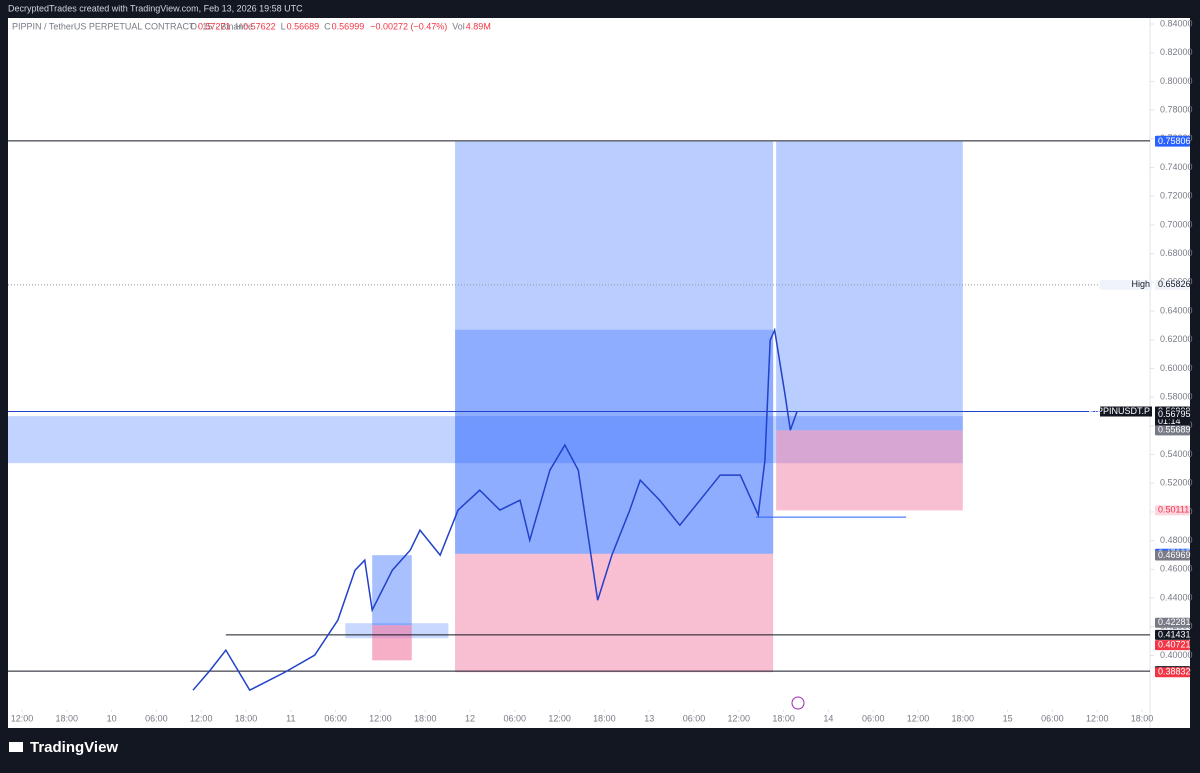 The width and height of the screenshot is (1200, 773). Describe the element at coordinates (1176, 569) in the screenshot. I see `y-tick-label: 0.46000` at that location.